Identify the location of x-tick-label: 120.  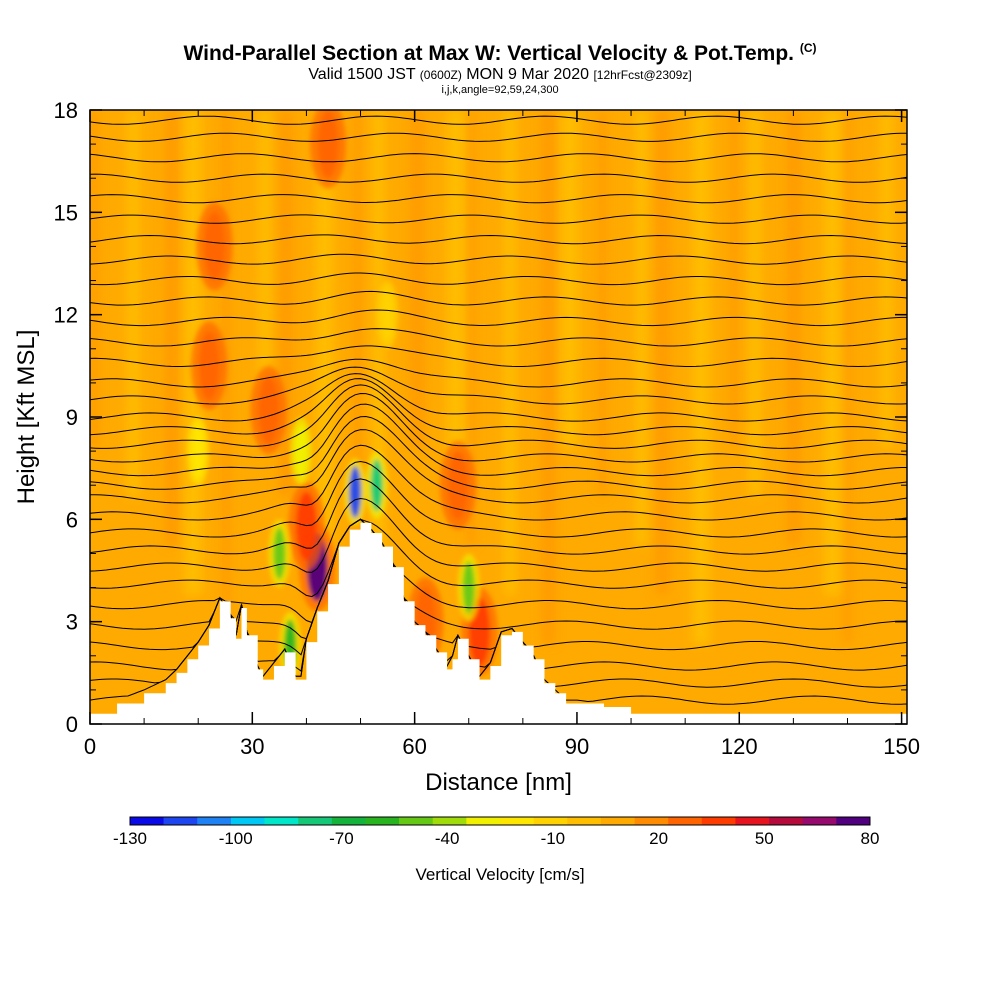
(739, 746).